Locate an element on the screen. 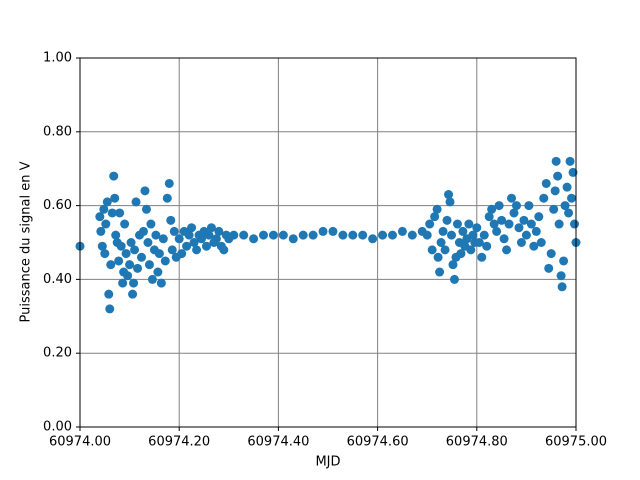 This screenshot has width=640, height=480. x-tick-label: 60974.00 is located at coordinates (80, 442).